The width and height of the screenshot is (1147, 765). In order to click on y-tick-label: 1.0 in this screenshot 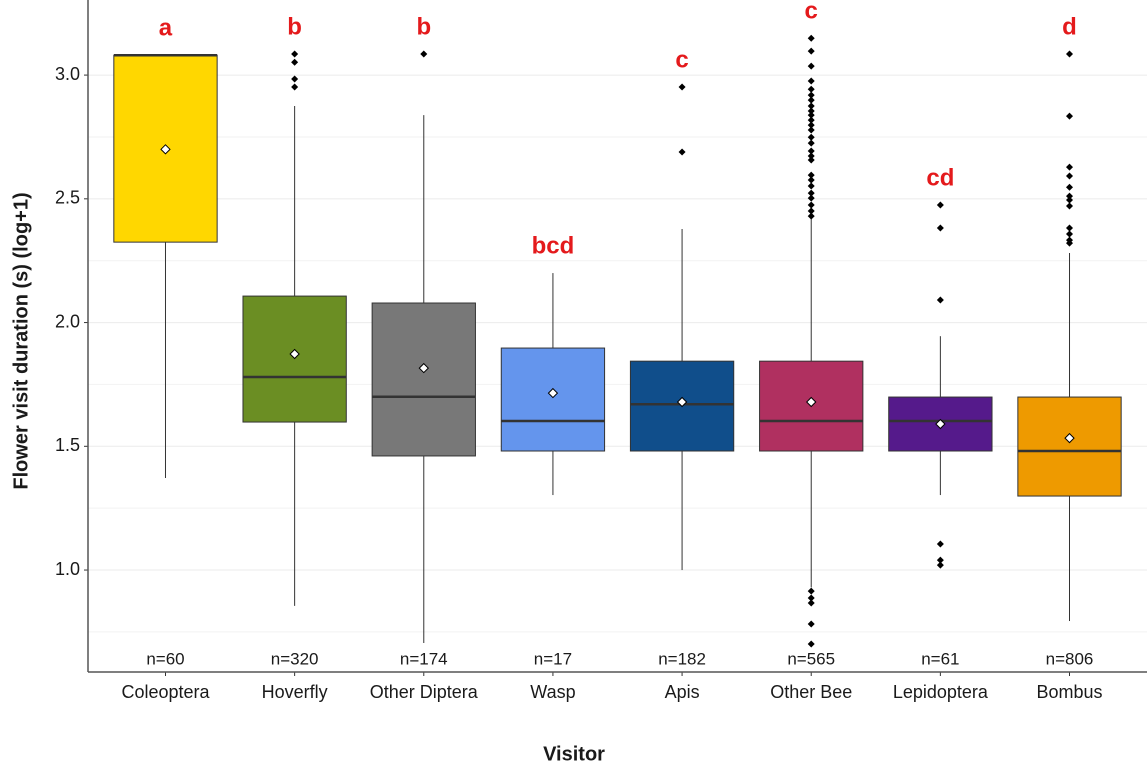, I will do `click(67, 569)`.